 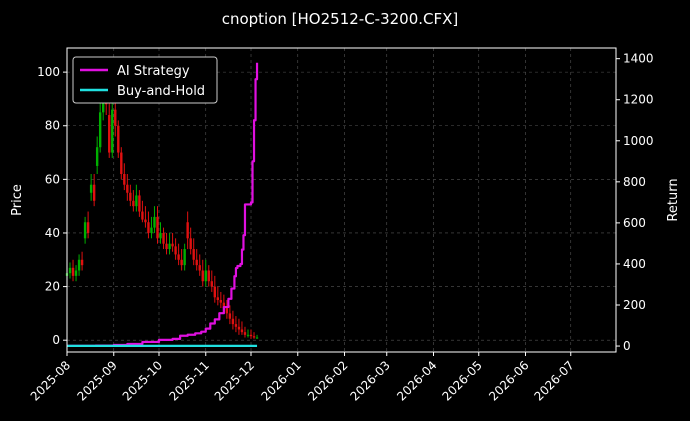 What do you see at coordinates (52, 126) in the screenshot?
I see `y-tick-label: 80` at bounding box center [52, 126].